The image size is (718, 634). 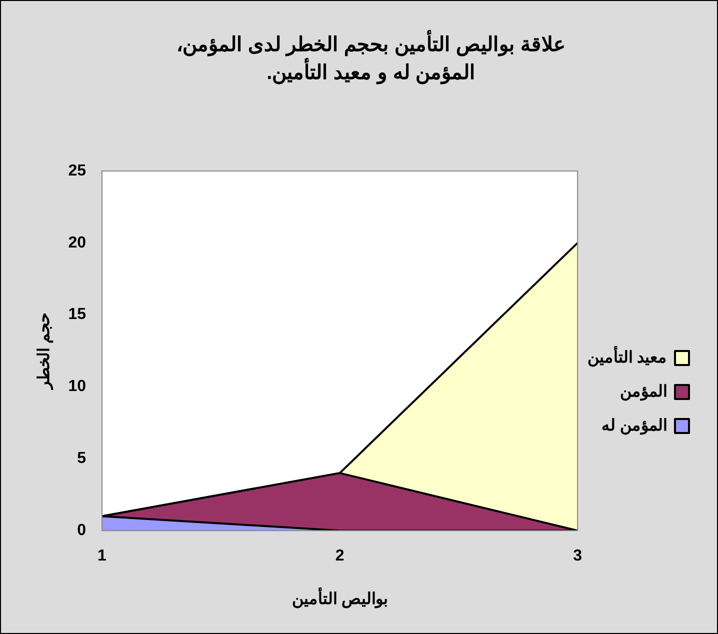 I want to click on y-axis-title: حجم الخطر, so click(x=45, y=351).